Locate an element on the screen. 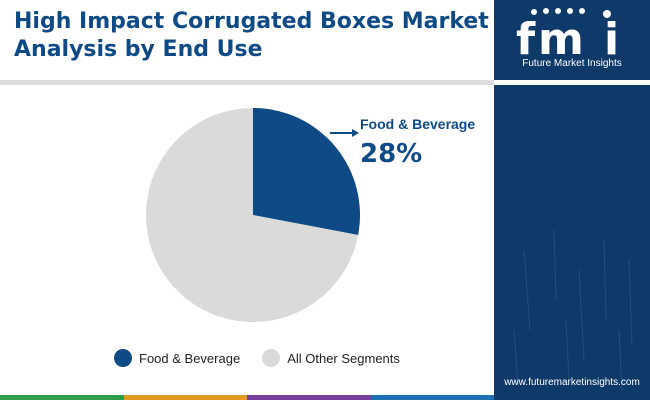  svg-text: m is located at coordinates (561, 37).